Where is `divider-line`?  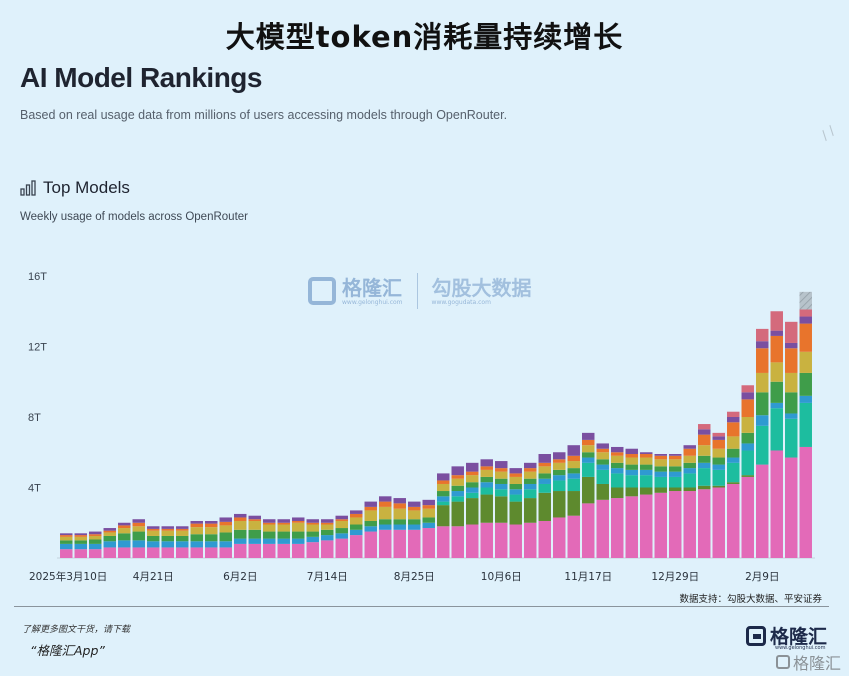 divider-line is located at coordinates (421, 606).